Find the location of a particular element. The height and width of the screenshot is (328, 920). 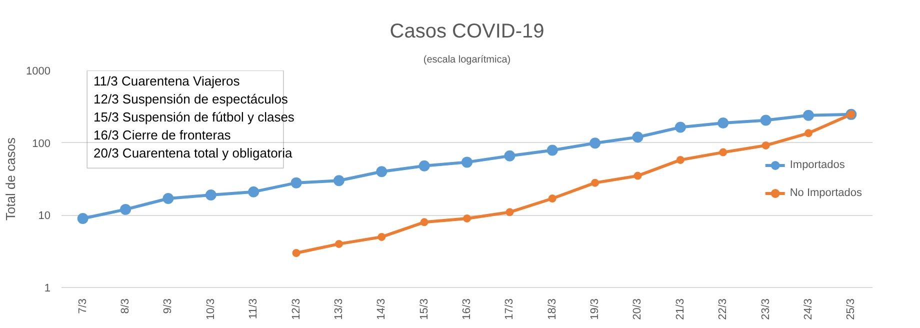

x-tick-label: 13/3 is located at coordinates (338, 309).